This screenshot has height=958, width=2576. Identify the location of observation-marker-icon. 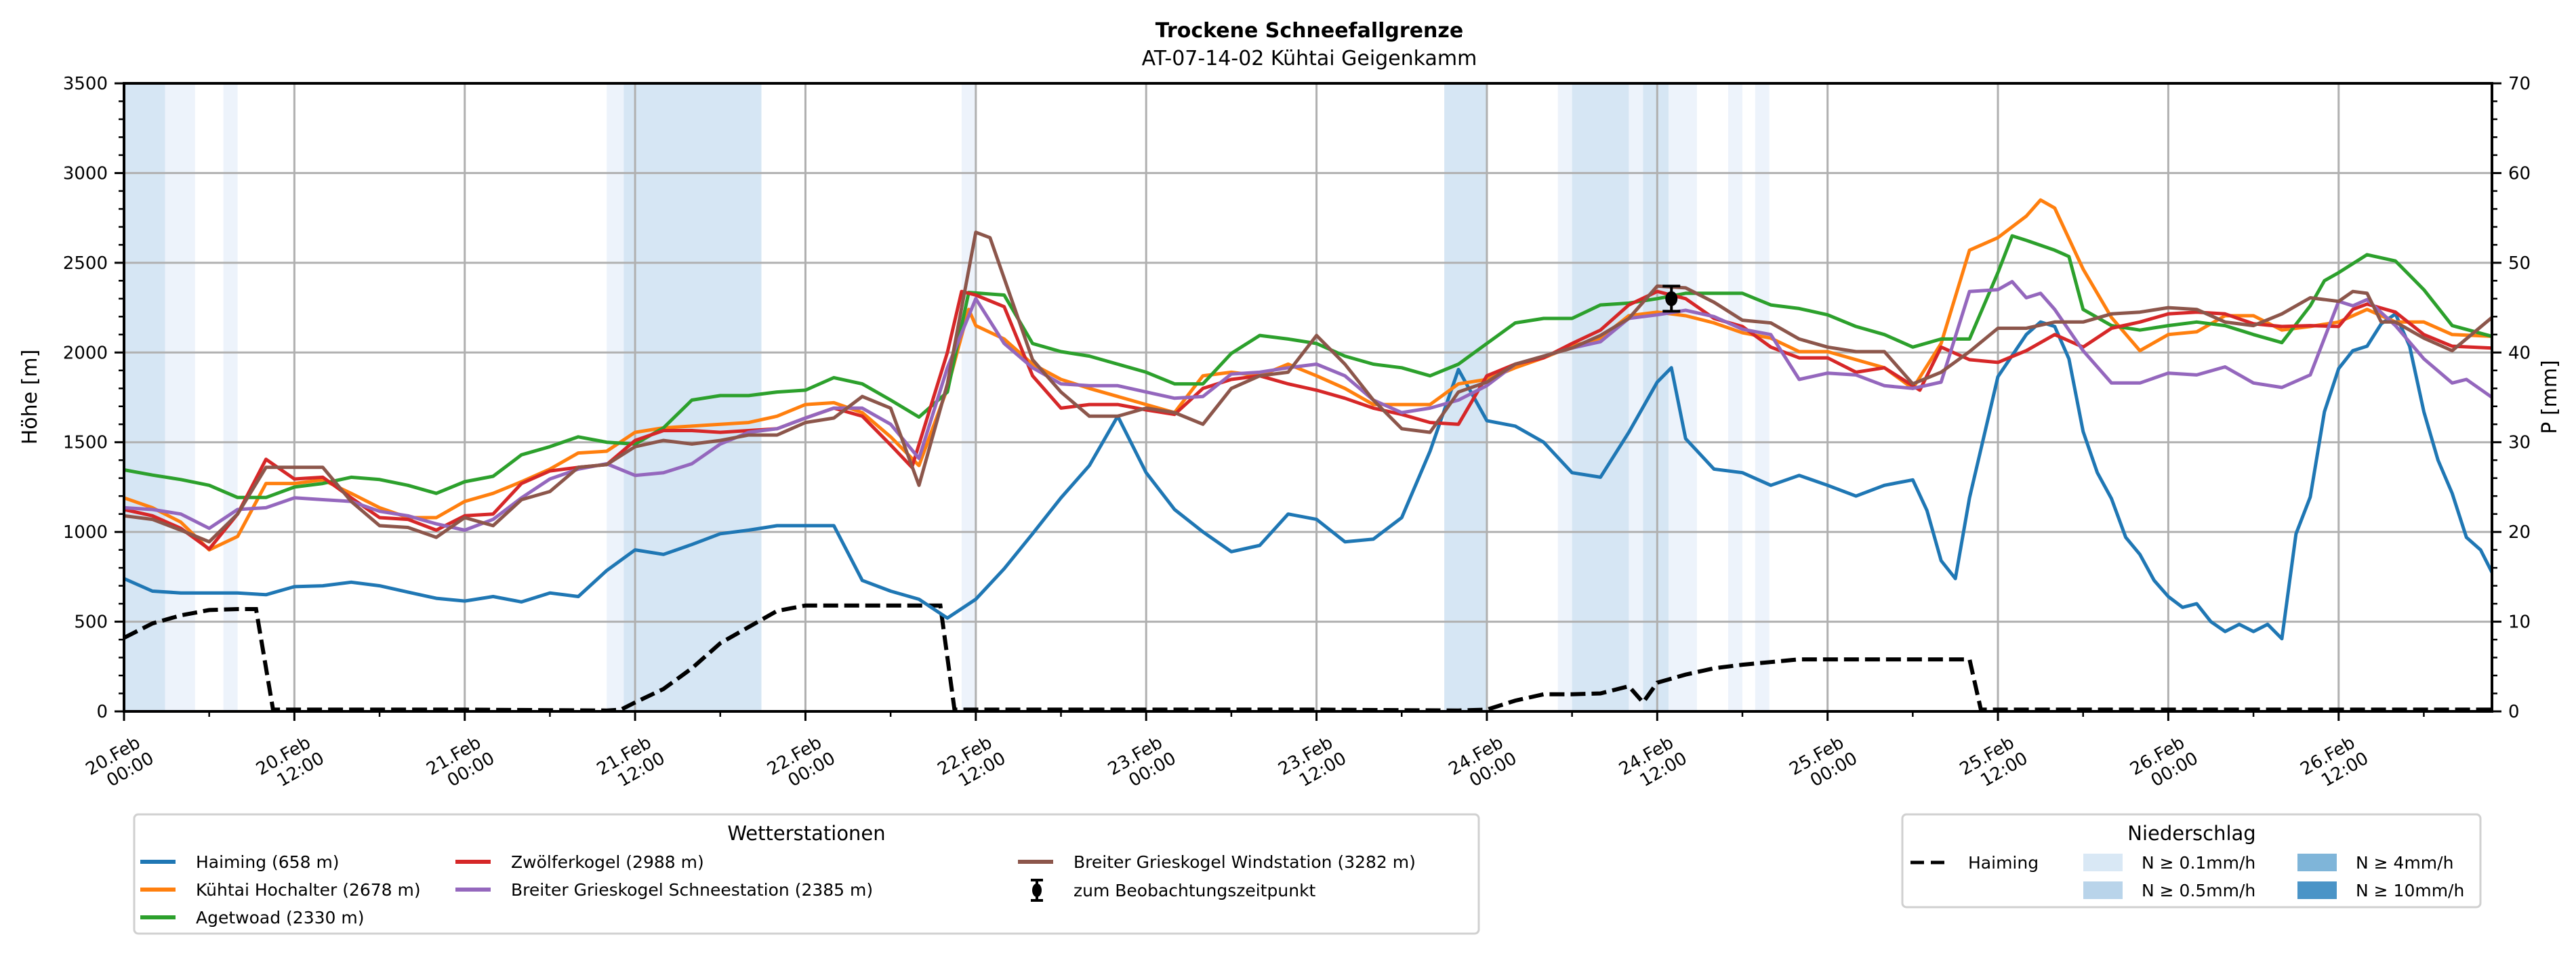
(1037, 890).